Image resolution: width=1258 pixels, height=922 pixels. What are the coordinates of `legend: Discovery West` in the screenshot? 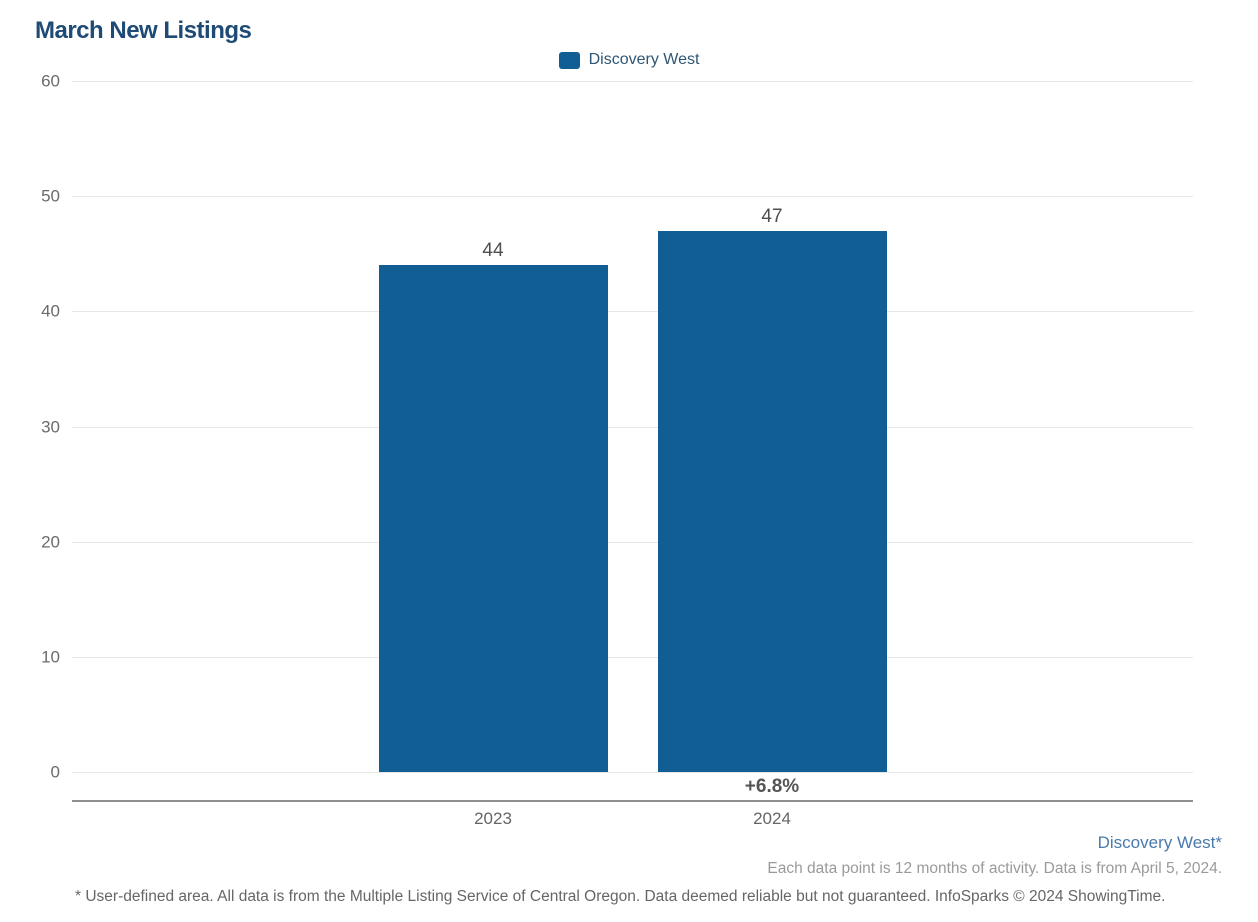 It's located at (629, 60).